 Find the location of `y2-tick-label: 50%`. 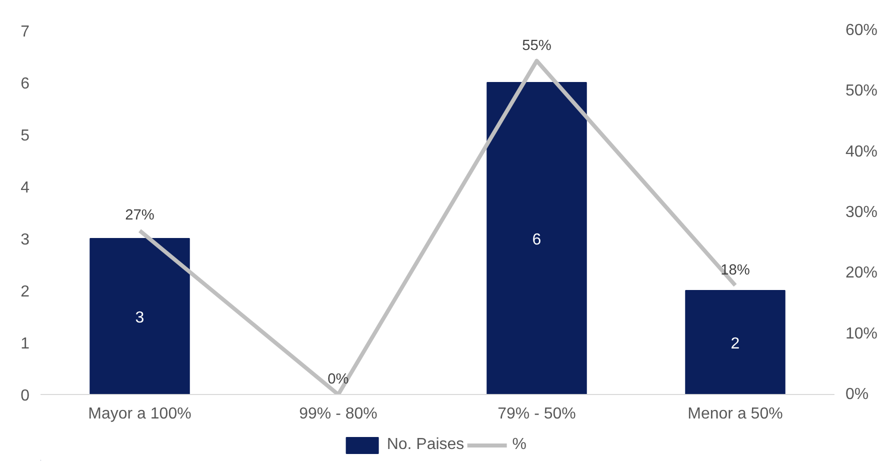

y2-tick-label: 50% is located at coordinates (862, 91).